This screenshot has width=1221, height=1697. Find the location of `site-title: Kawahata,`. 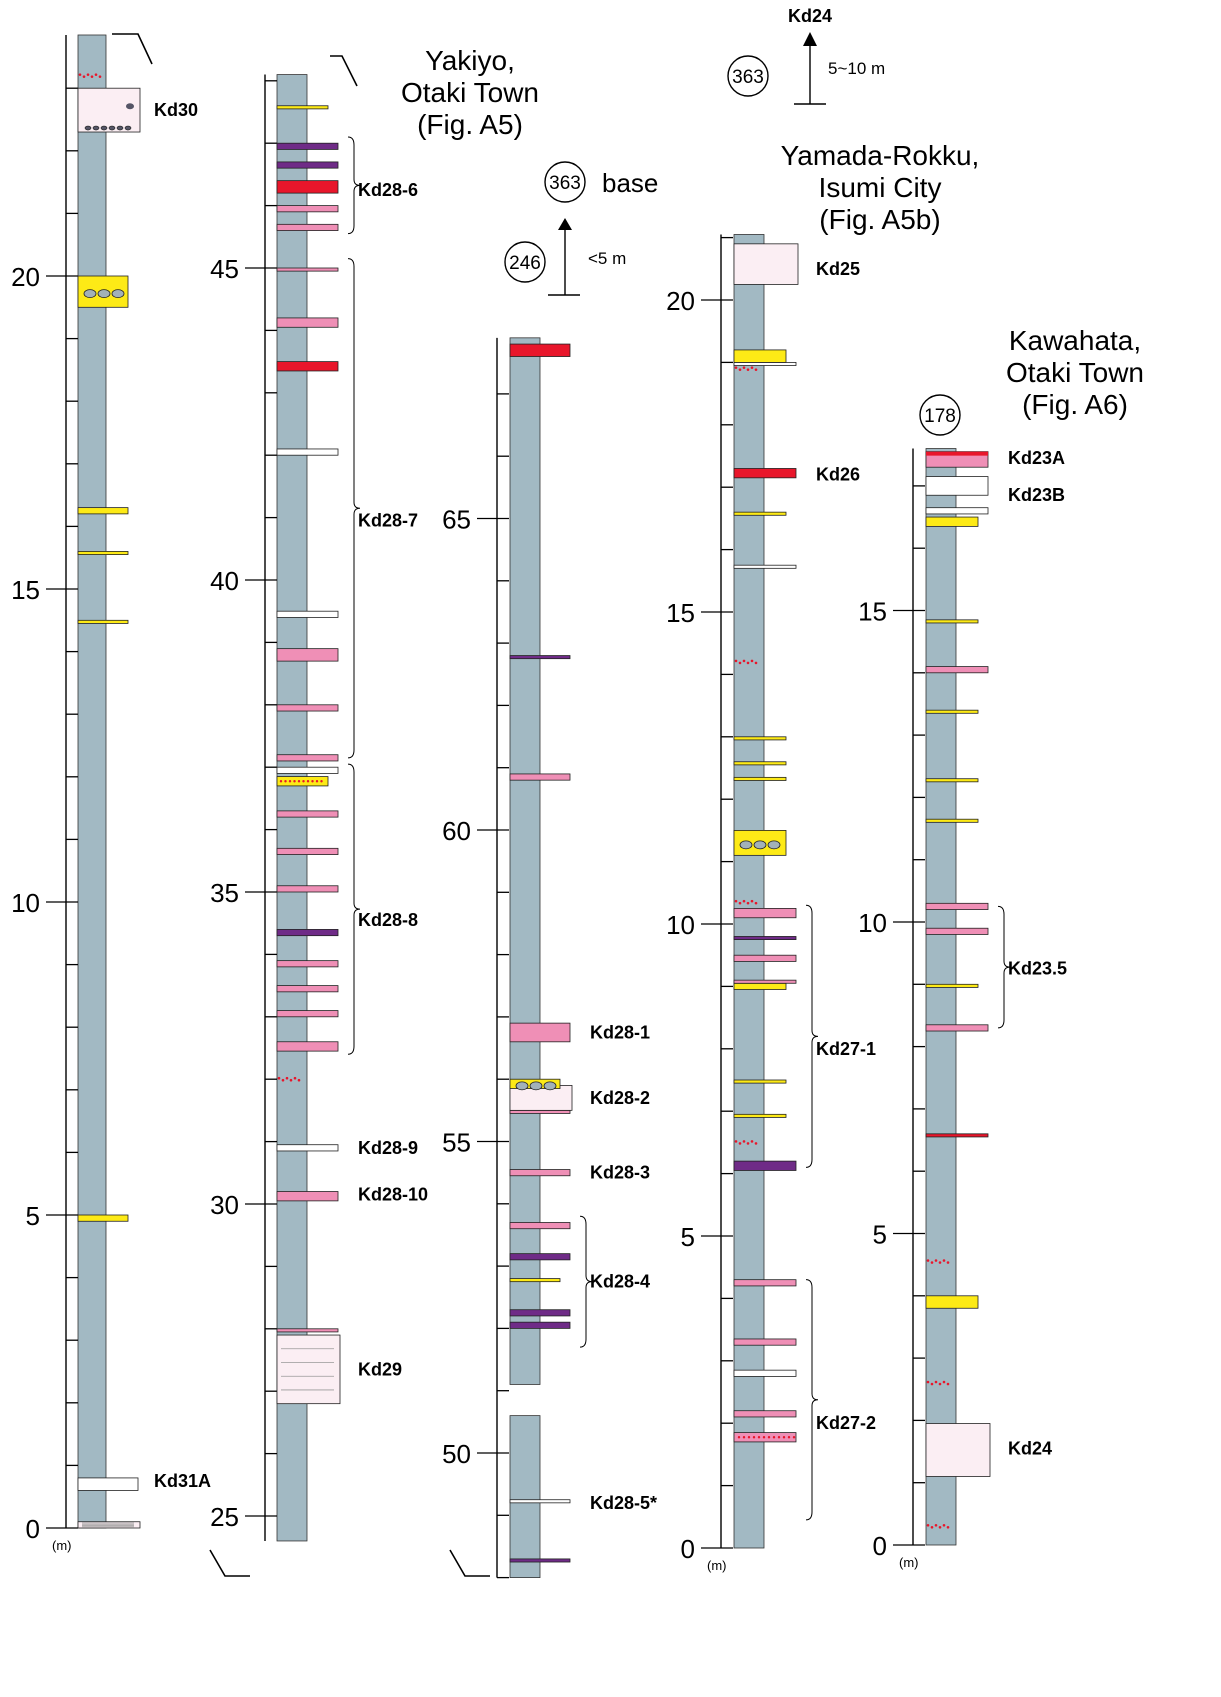

site-title: Kawahata, is located at coordinates (1075, 340).